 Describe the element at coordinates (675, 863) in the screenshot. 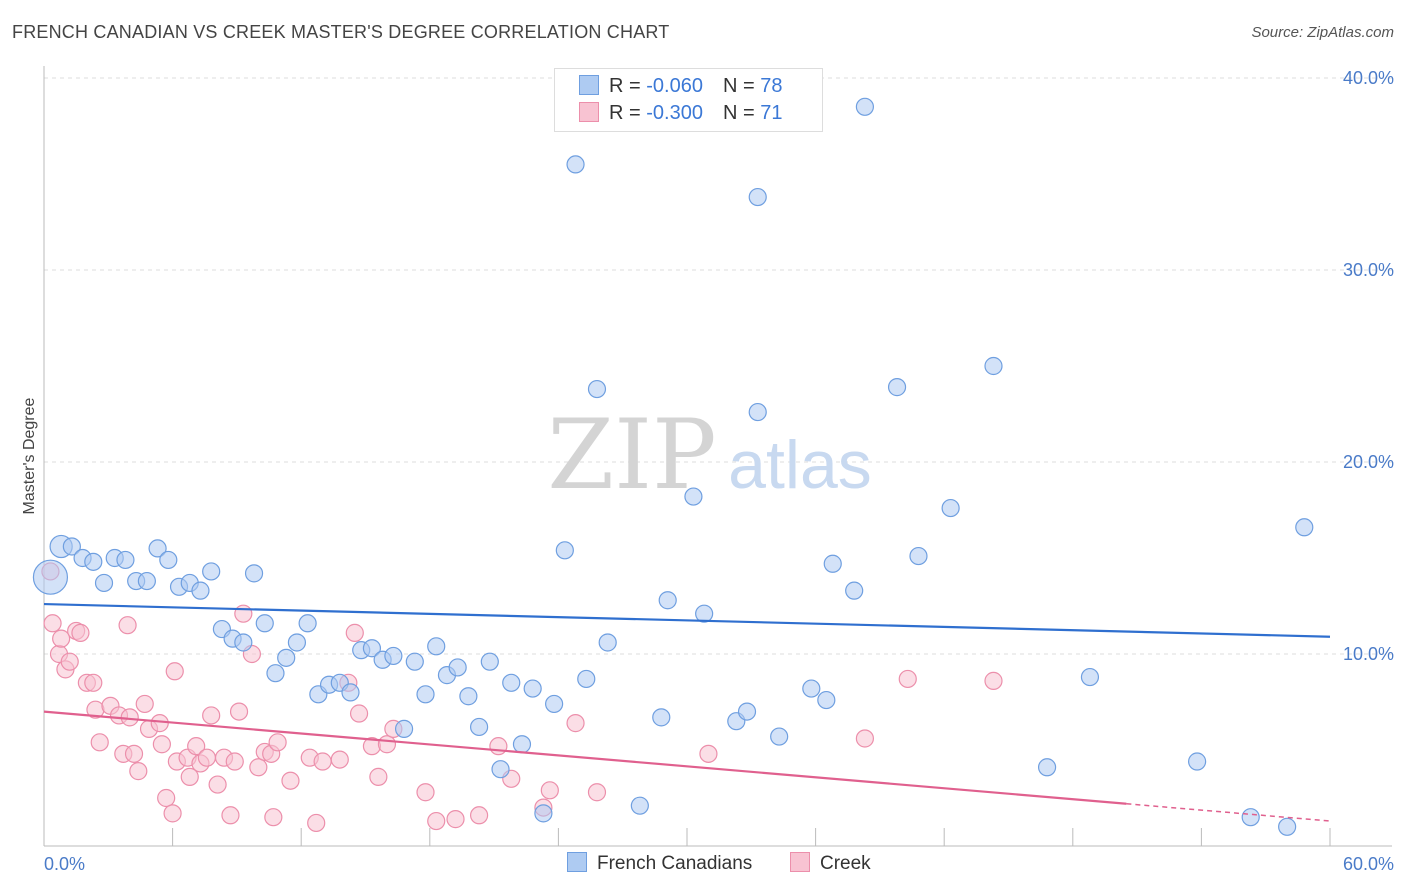

I see `bottom-legend-label: French Canadians` at that location.